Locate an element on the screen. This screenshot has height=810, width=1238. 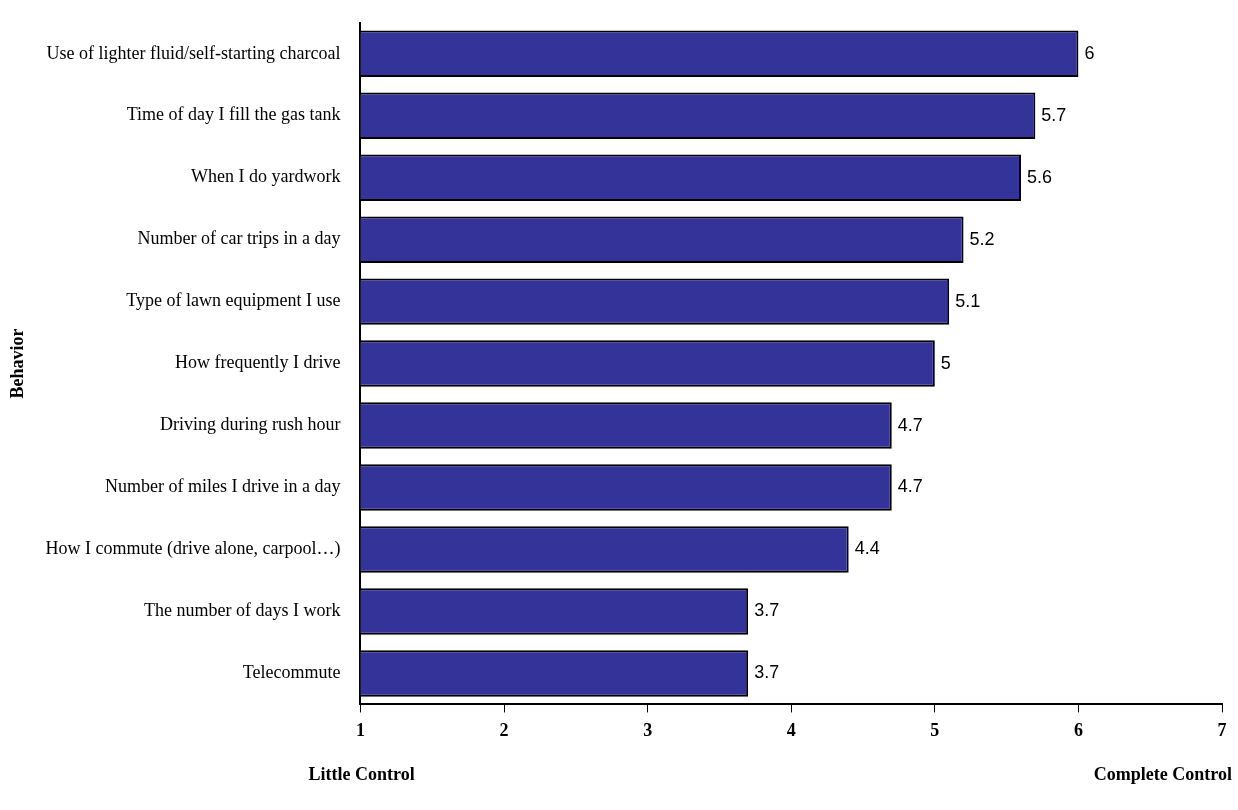
data-label: 5.1 is located at coordinates (968, 300).